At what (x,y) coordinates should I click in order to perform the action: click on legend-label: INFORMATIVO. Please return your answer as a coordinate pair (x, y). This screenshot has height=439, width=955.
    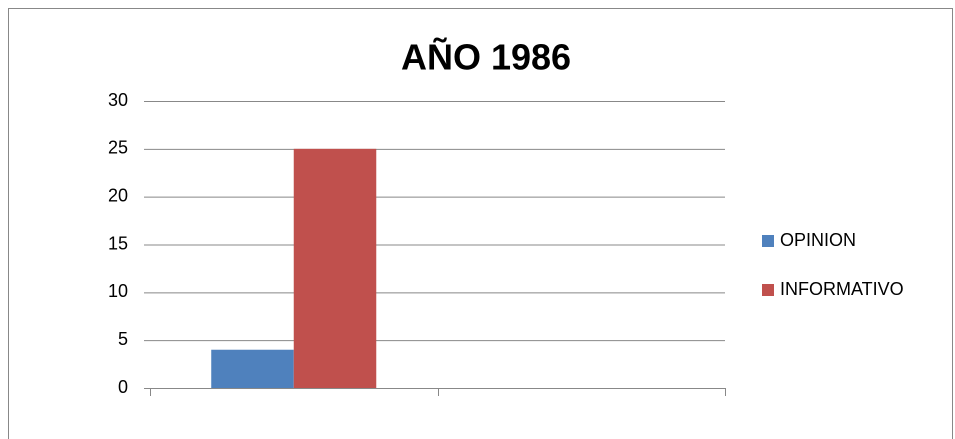
    Looking at the image, I should click on (842, 289).